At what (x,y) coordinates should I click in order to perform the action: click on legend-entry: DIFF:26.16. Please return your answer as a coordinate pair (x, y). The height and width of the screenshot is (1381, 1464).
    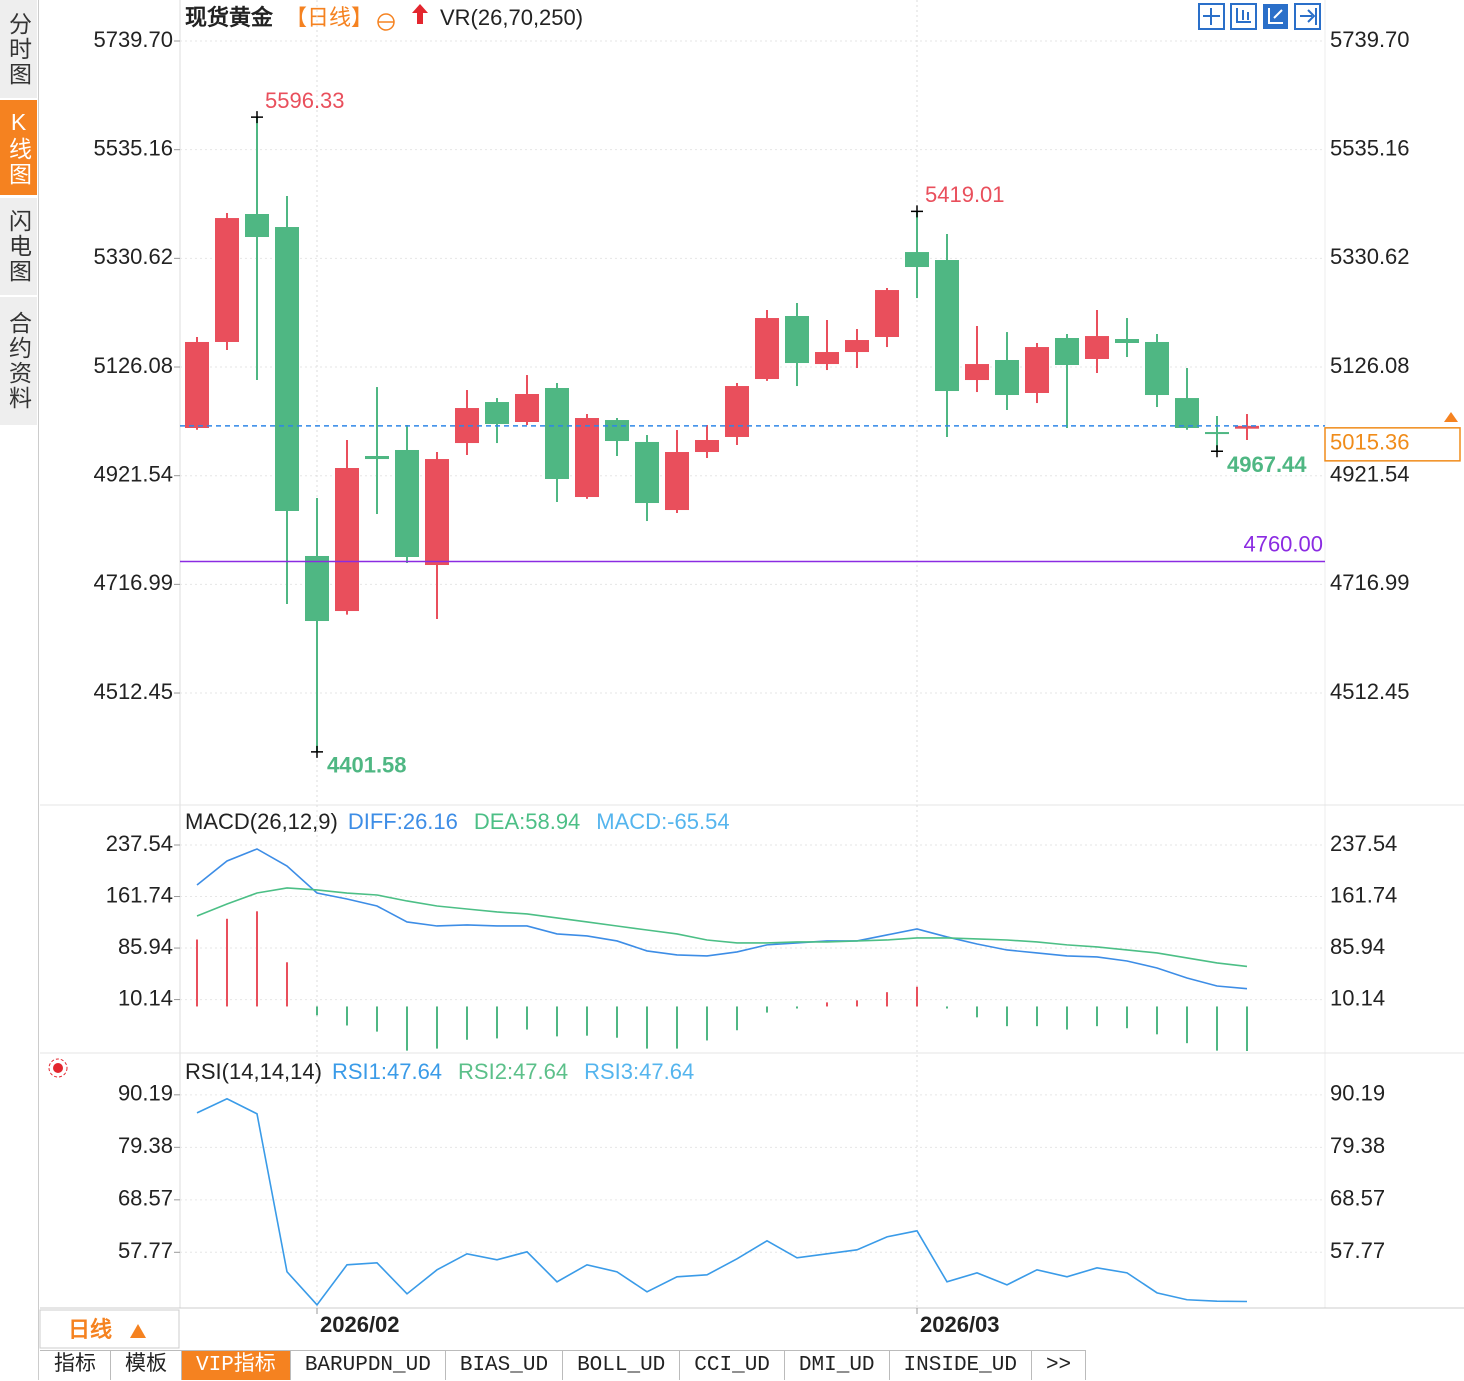
    Looking at the image, I should click on (403, 821).